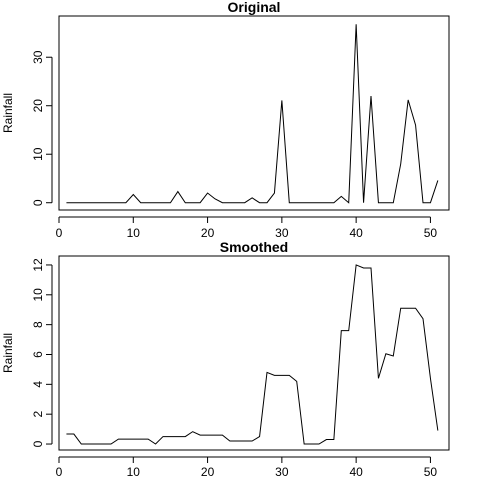  What do you see at coordinates (208, 233) in the screenshot?
I see `original-x-tick-label: 20` at bounding box center [208, 233].